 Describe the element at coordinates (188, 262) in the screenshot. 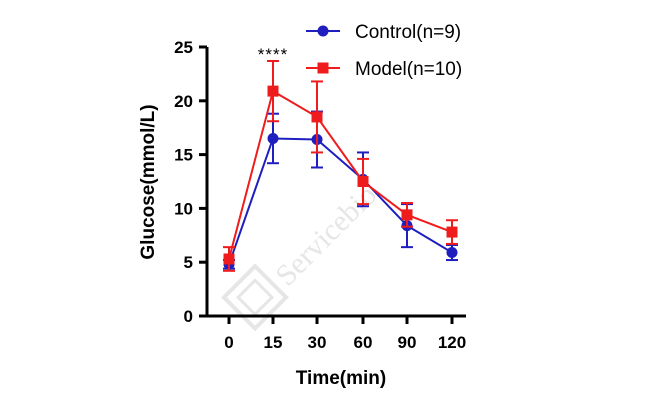

I see `y-tick-label: 5` at that location.